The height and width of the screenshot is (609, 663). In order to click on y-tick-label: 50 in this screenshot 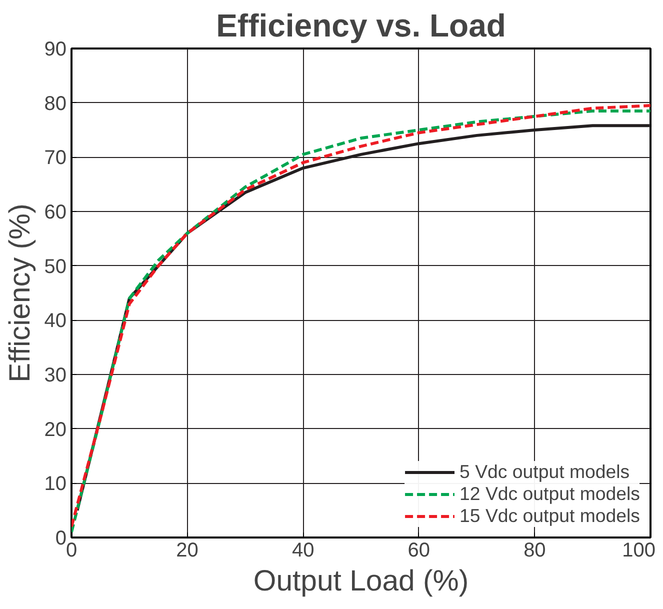, I will do `click(55, 267)`.